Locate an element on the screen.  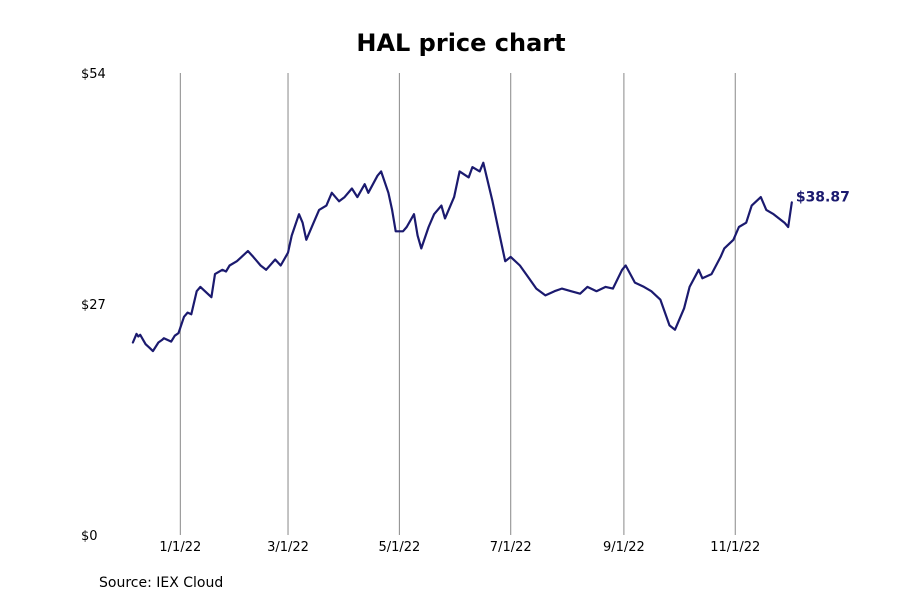
last-price-label: $38.87 is located at coordinates (823, 197).